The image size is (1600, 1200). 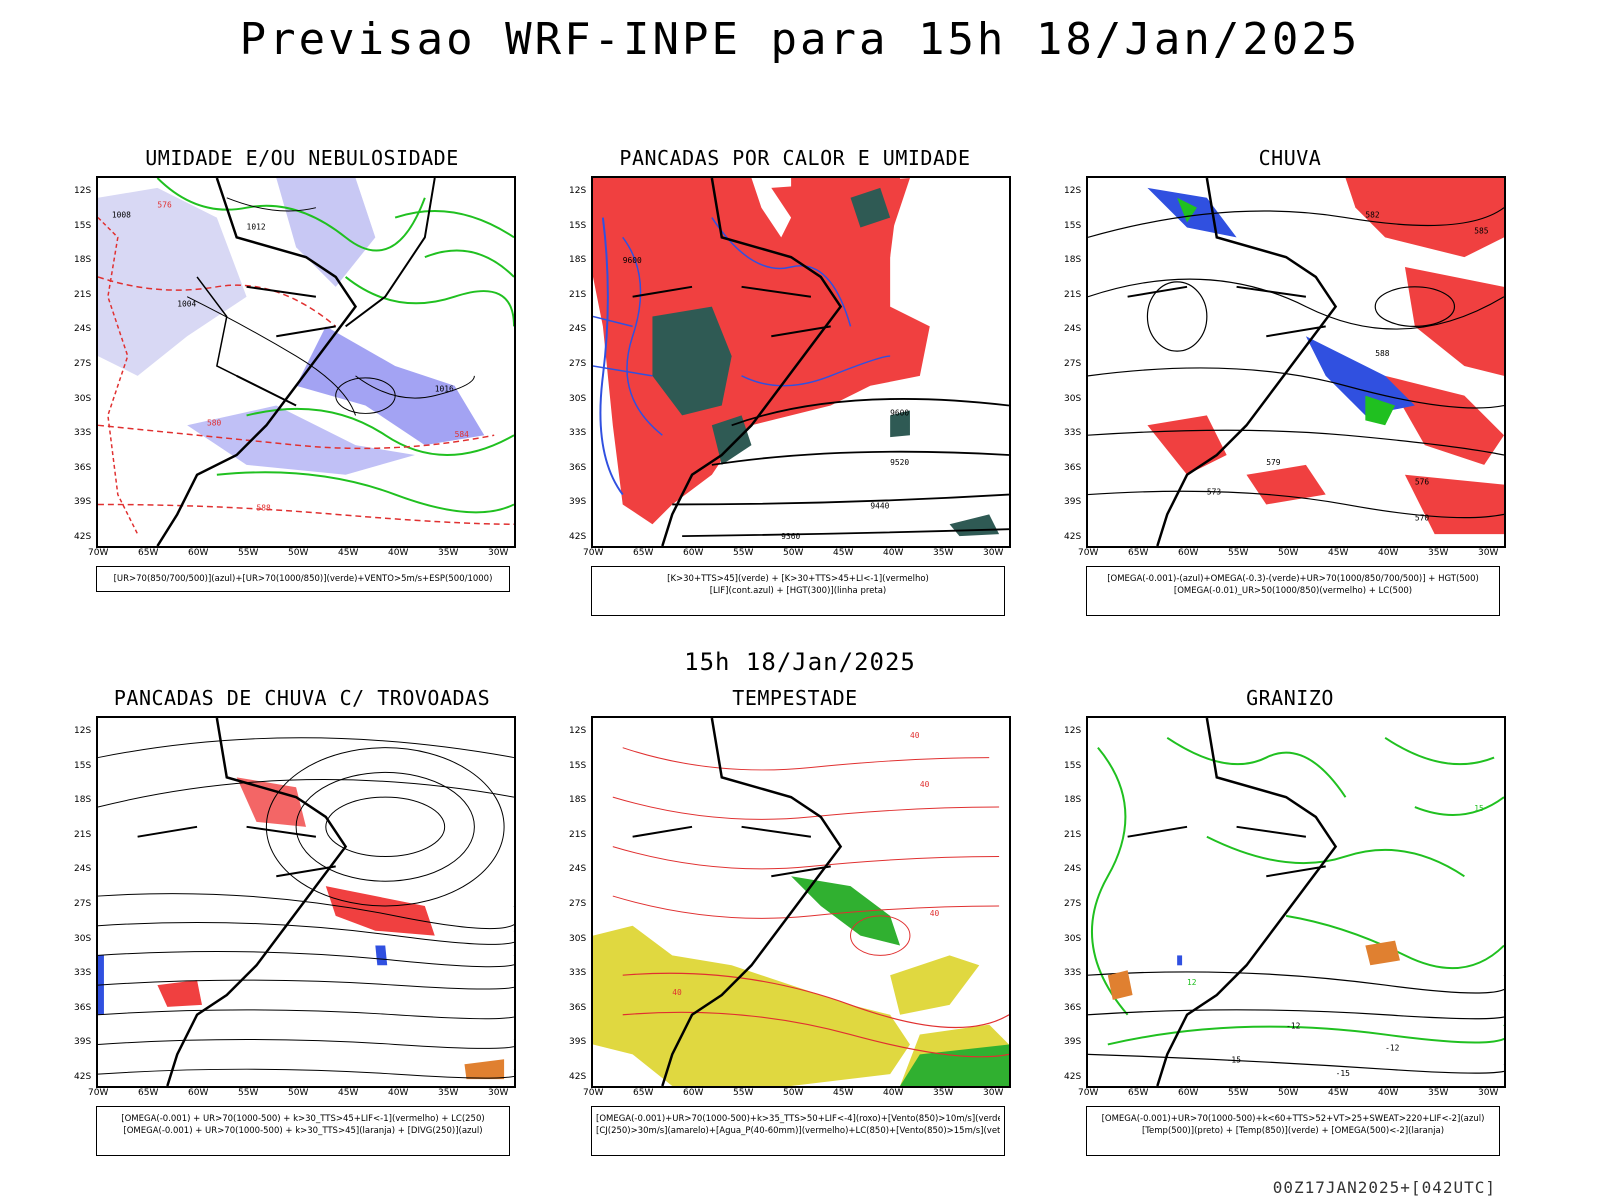 I want to click on lon-tick: 30W, so click(x=1488, y=553).